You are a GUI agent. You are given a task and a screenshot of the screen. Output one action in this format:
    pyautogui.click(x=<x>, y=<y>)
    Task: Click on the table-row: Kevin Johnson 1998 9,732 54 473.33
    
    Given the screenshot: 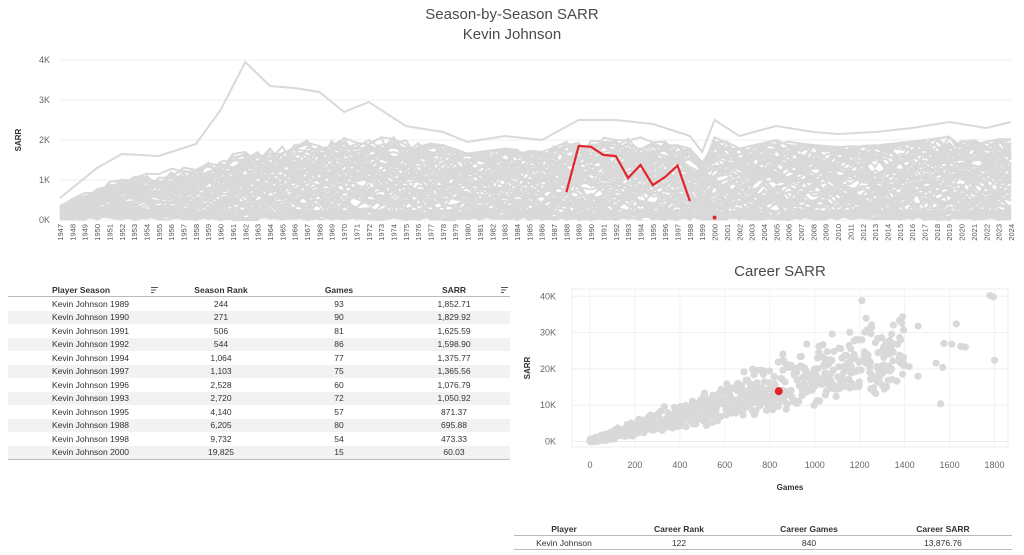 What is the action you would take?
    pyautogui.click(x=259, y=439)
    